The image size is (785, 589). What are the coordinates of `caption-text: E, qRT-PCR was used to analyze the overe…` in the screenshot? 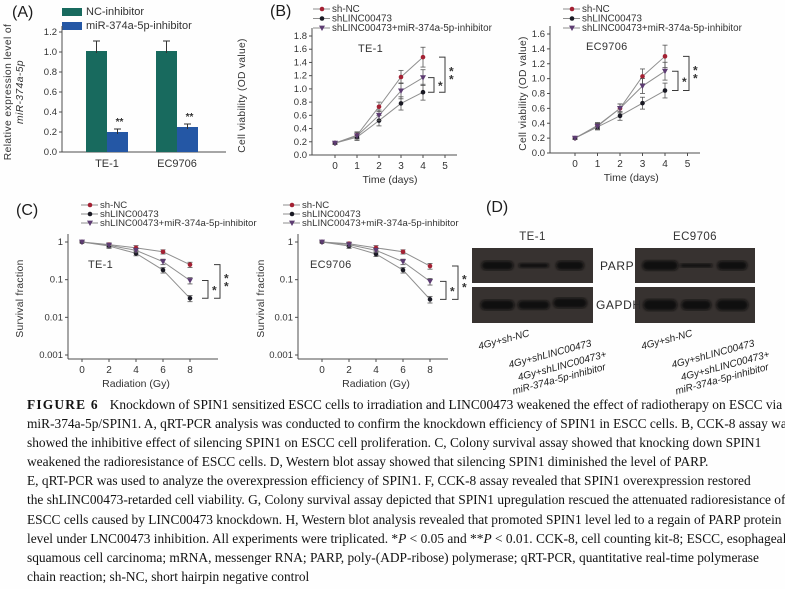 It's located at (389, 481).